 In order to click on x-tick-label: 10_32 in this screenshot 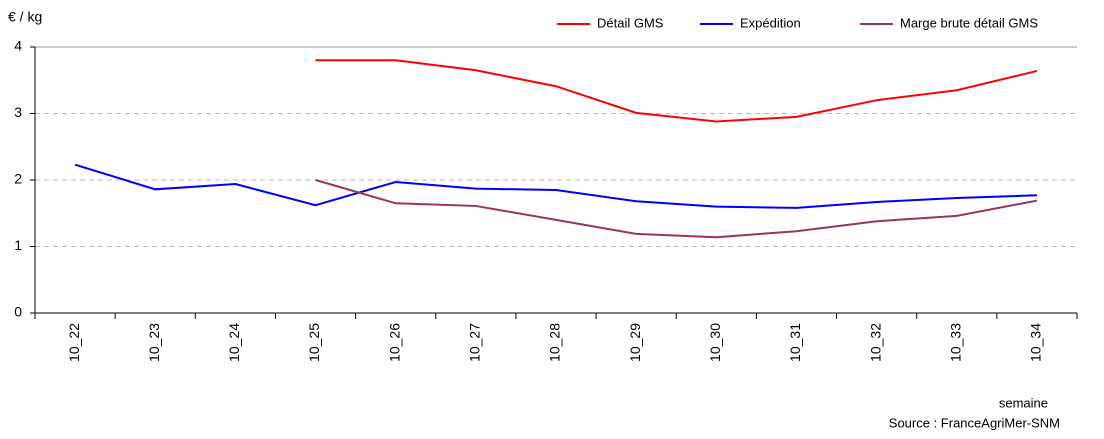, I will do `click(875, 342)`.